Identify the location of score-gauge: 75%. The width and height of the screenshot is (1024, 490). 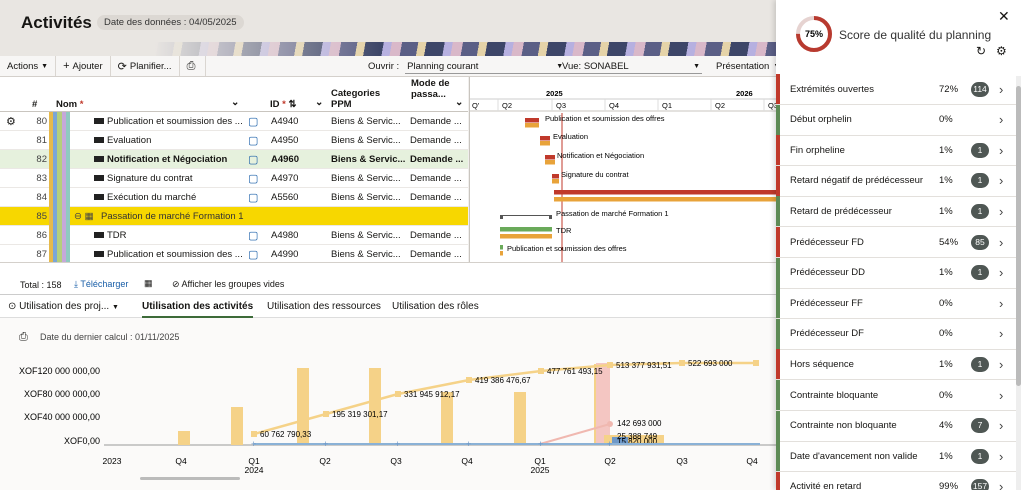
(814, 34).